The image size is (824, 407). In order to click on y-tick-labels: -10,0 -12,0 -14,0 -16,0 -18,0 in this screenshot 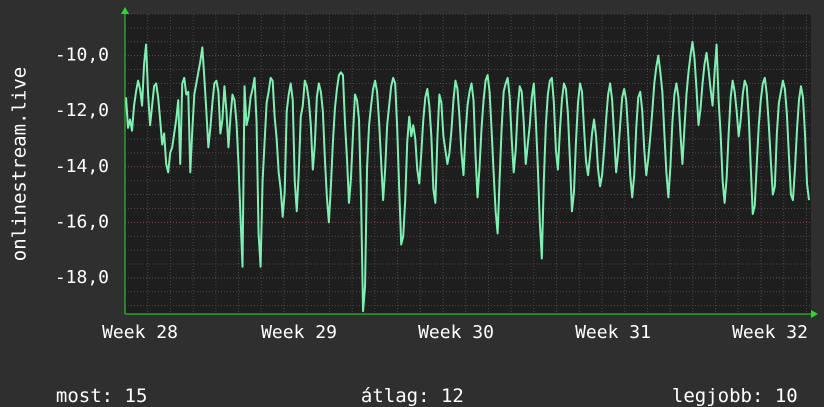, I will do `click(82, 166)`.